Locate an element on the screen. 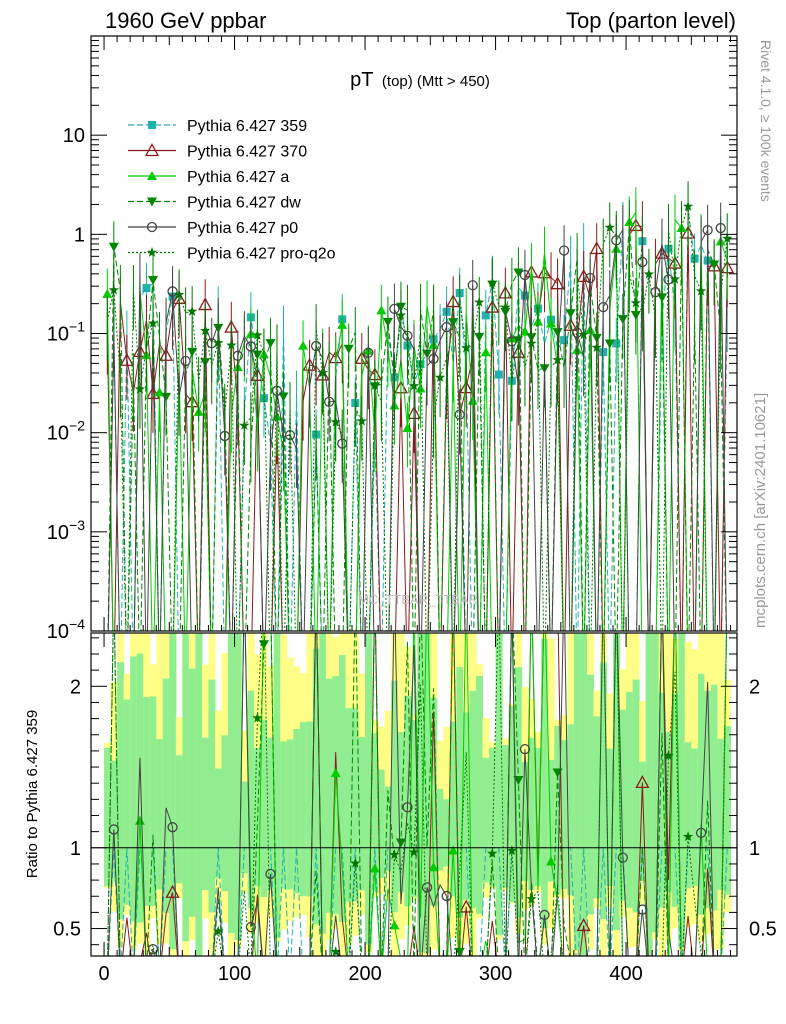  ratio-tick-label-1: 1 is located at coordinates (75, 849).